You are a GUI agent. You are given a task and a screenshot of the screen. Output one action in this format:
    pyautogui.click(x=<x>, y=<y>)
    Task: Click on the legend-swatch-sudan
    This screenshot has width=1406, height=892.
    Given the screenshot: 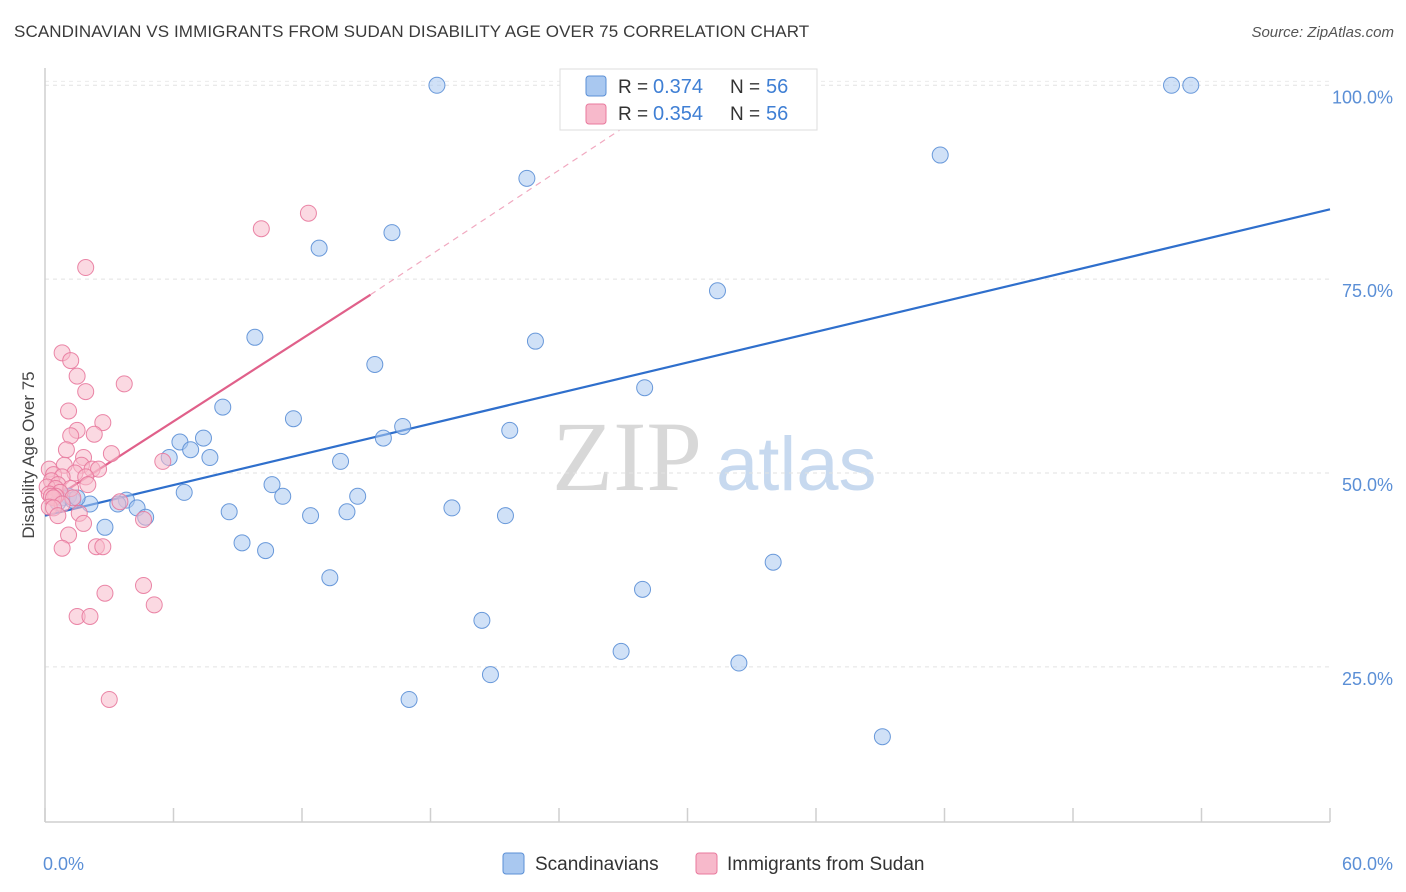 What is the action you would take?
    pyautogui.click(x=706, y=863)
    